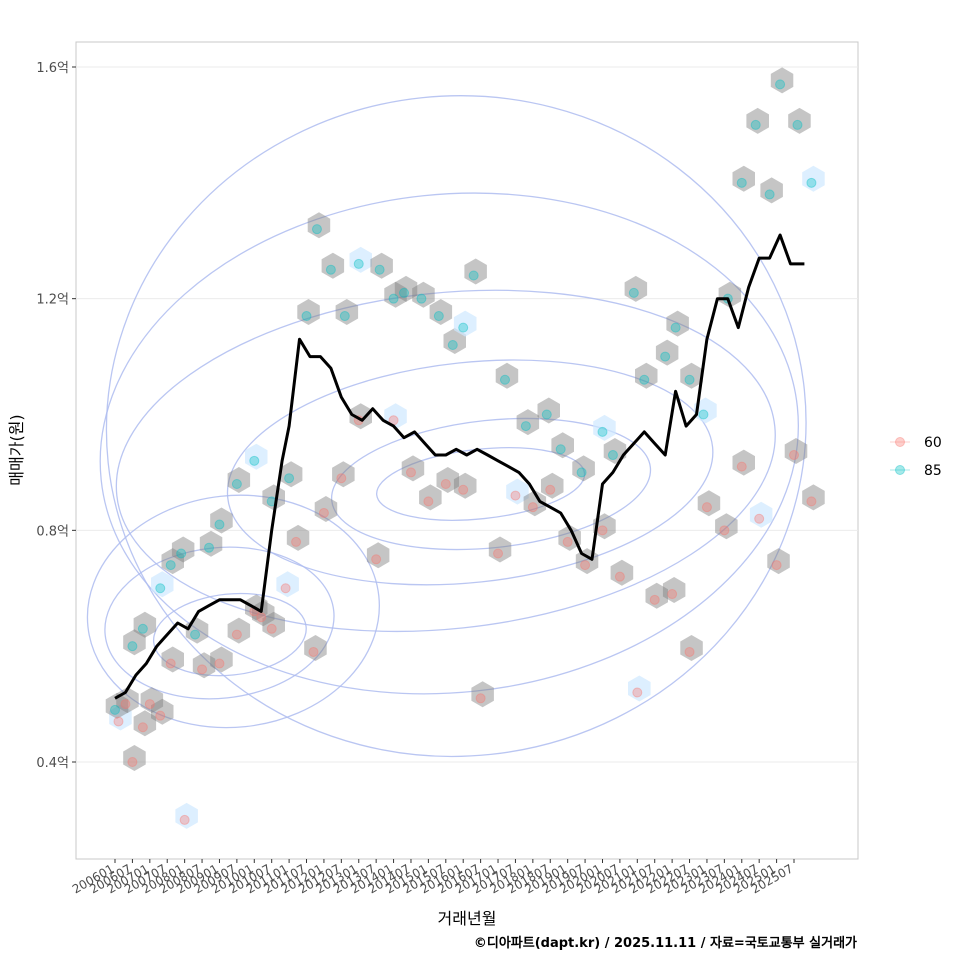  I want to click on legend-label-85: 85, so click(933, 471).